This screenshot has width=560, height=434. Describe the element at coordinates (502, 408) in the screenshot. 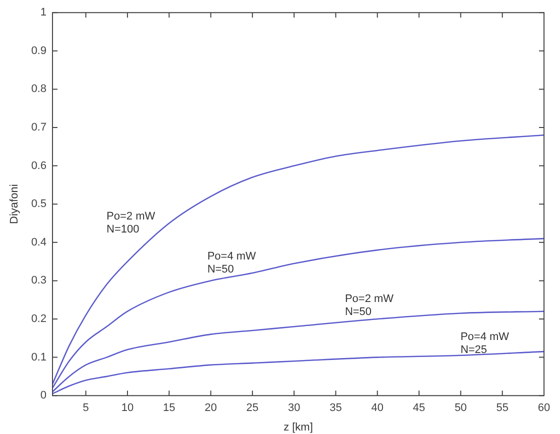

I see `x-tick-label: 55` at that location.